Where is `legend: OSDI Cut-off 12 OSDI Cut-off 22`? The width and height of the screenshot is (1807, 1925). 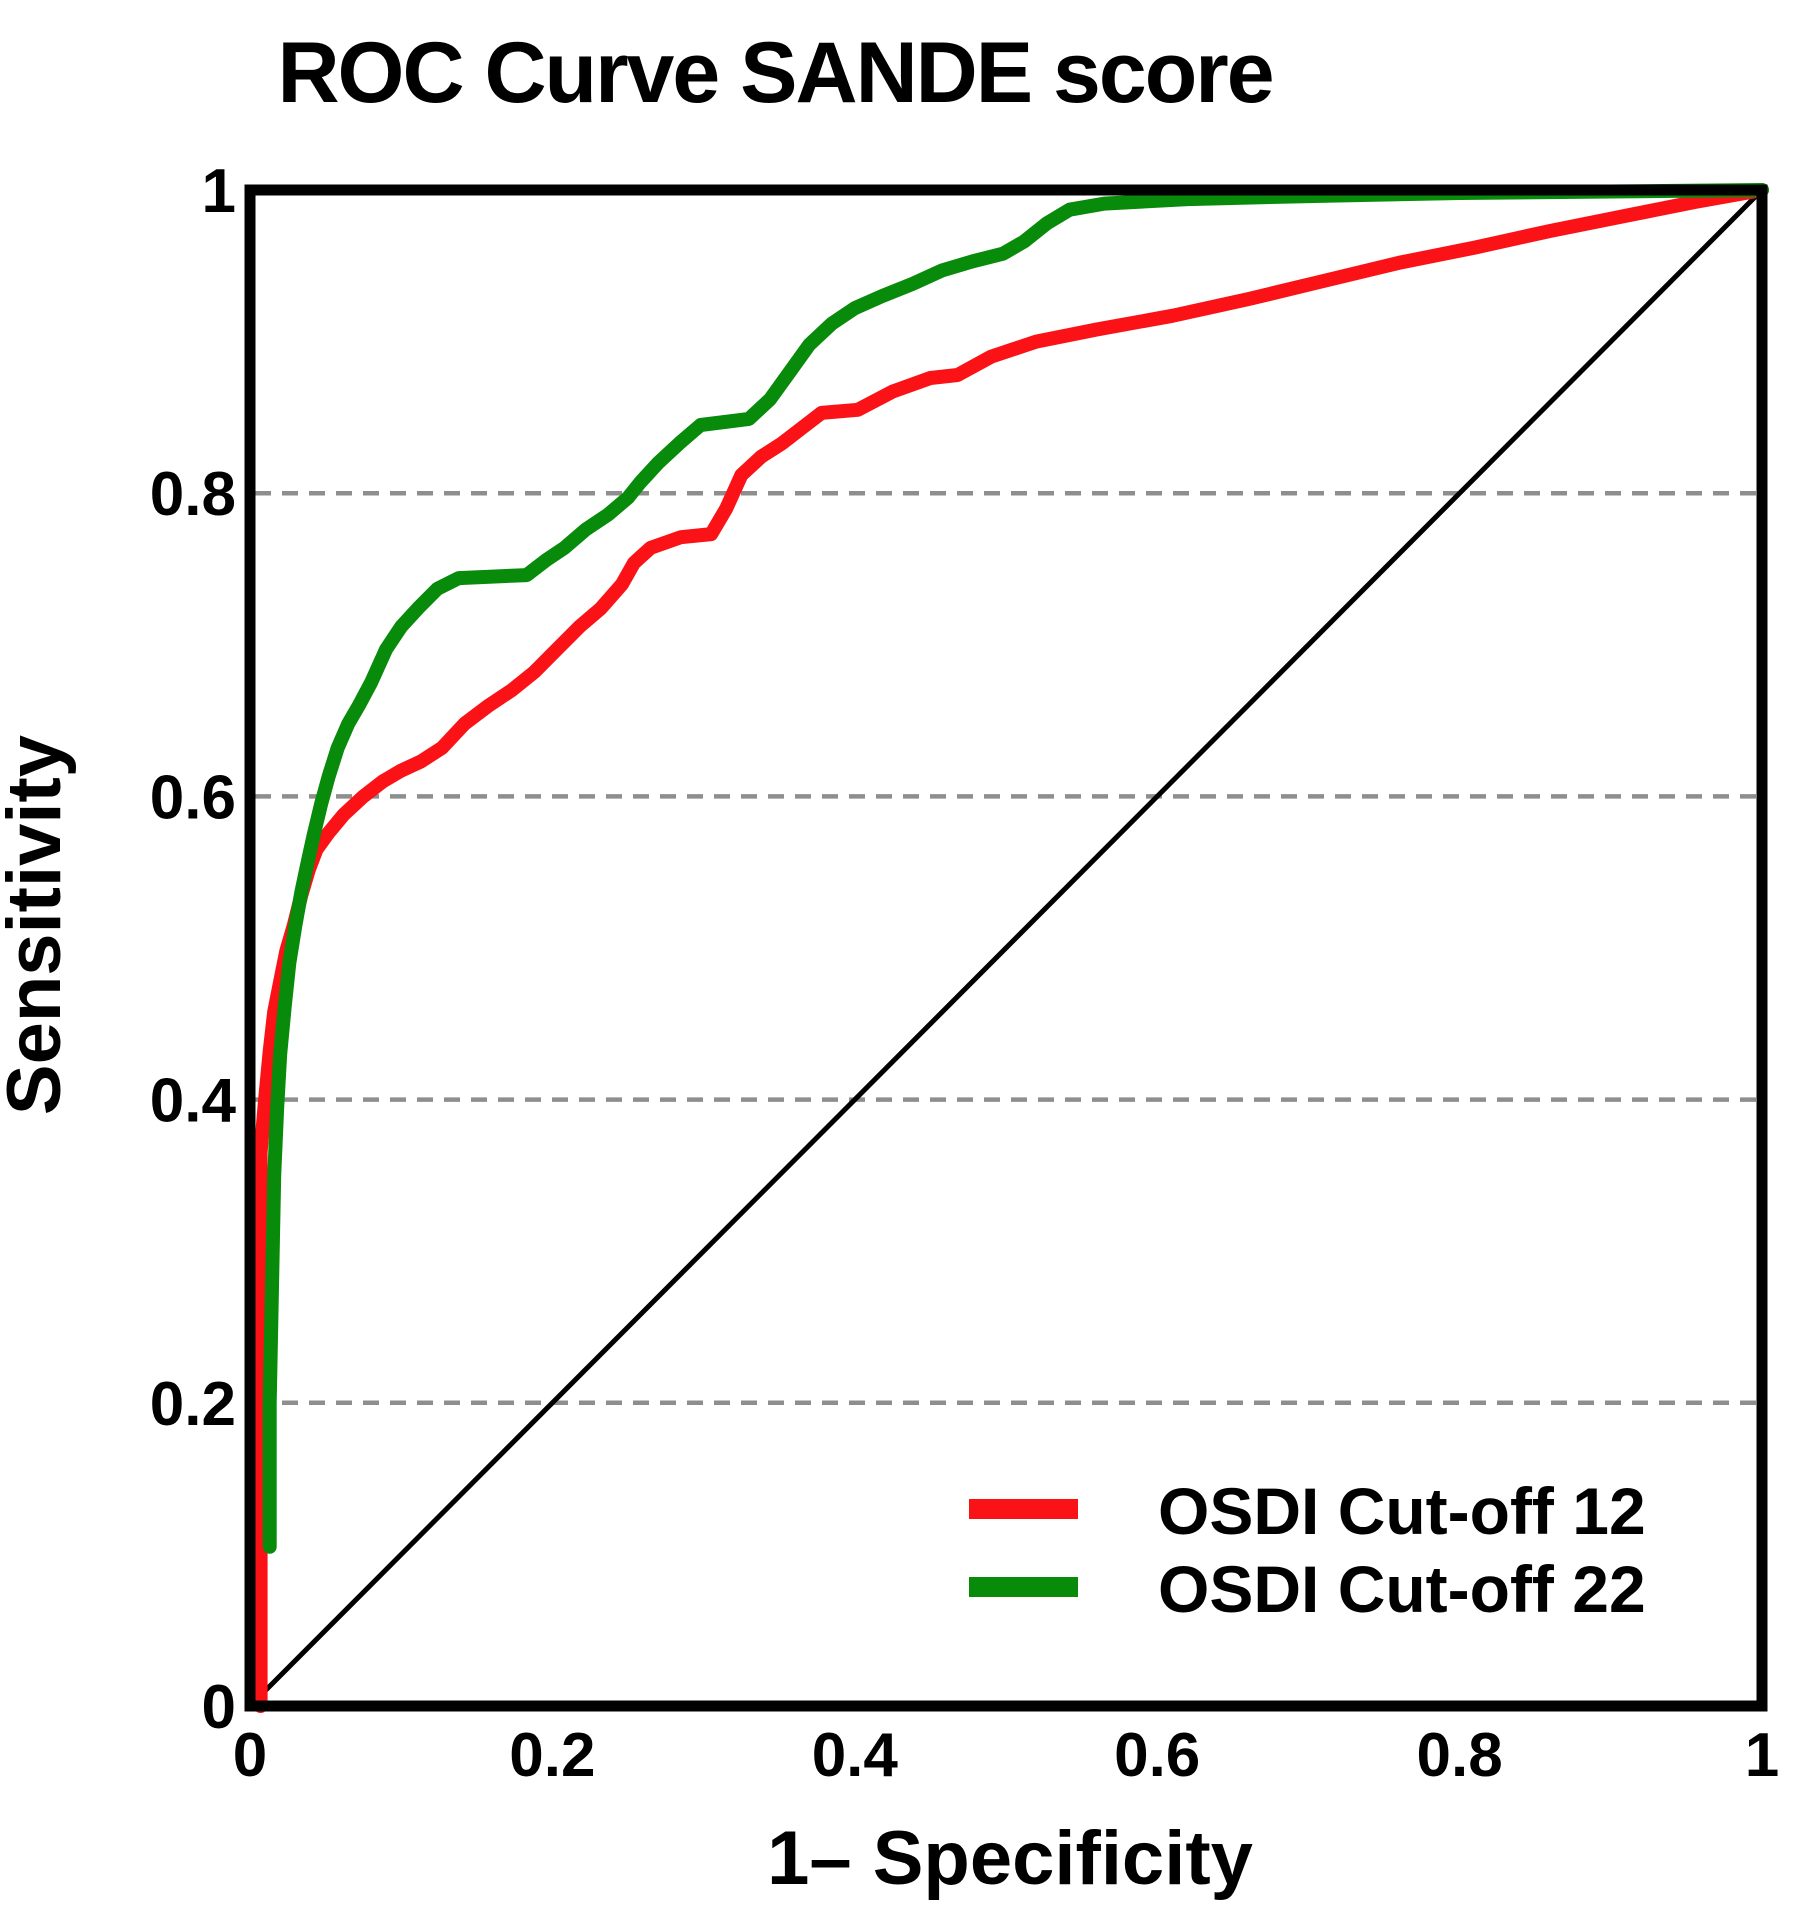
legend: OSDI Cut-off 12 OSDI Cut-off 22 is located at coordinates (1307, 1550).